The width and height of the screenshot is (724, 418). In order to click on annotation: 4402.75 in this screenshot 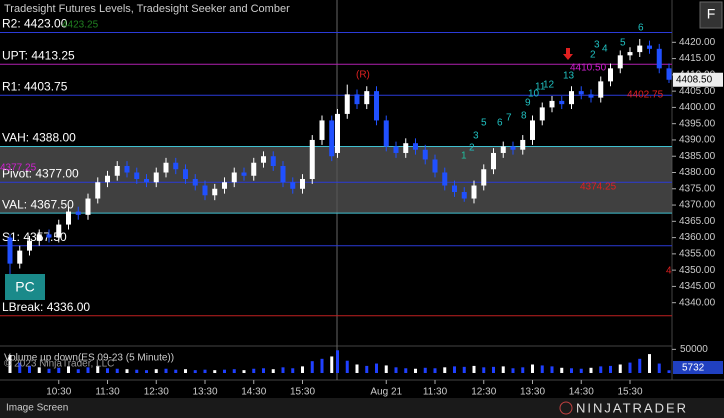, I will do `click(645, 95)`.